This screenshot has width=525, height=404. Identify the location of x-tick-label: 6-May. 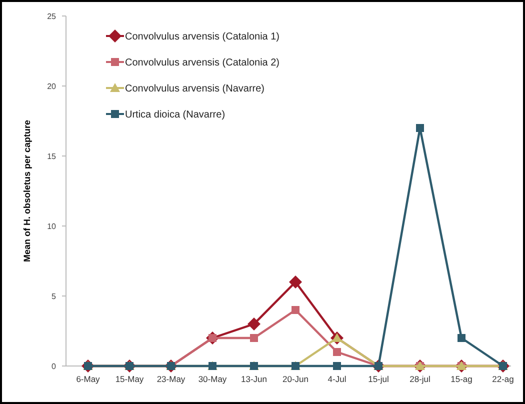
(88, 379).